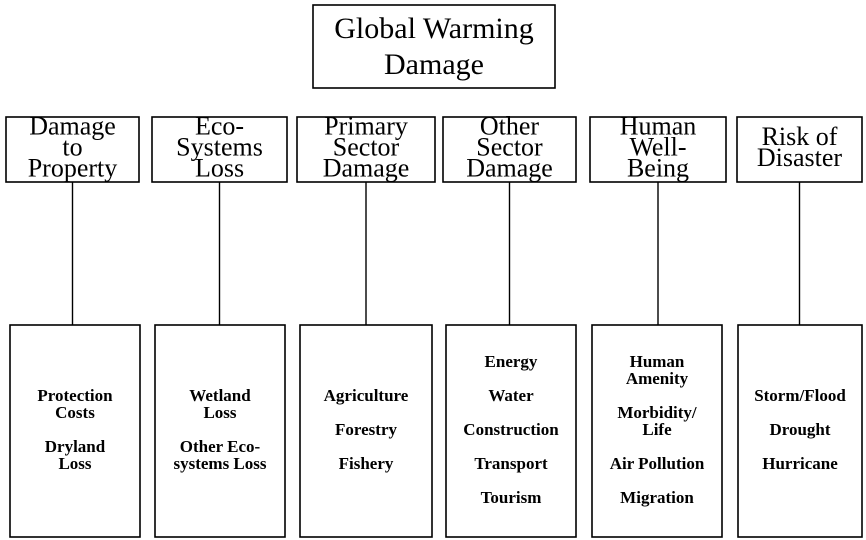  I want to click on item-text: Migration, so click(657, 497).